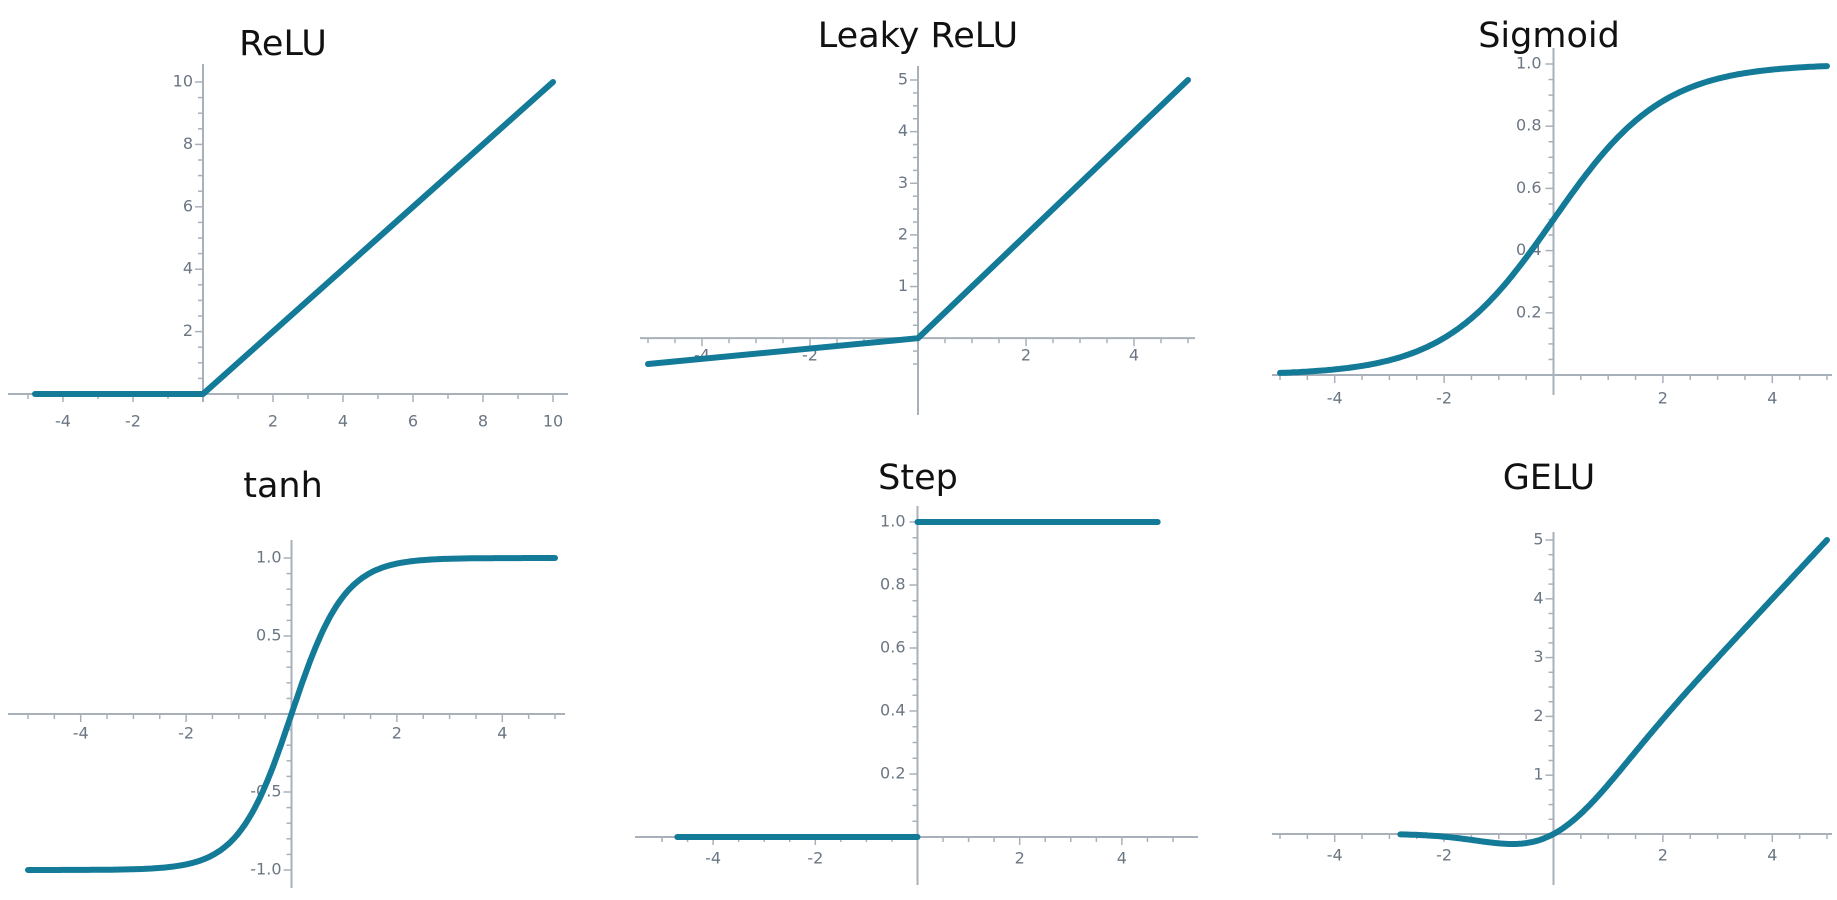  I want to click on x-tick-label: 10, so click(553, 421).